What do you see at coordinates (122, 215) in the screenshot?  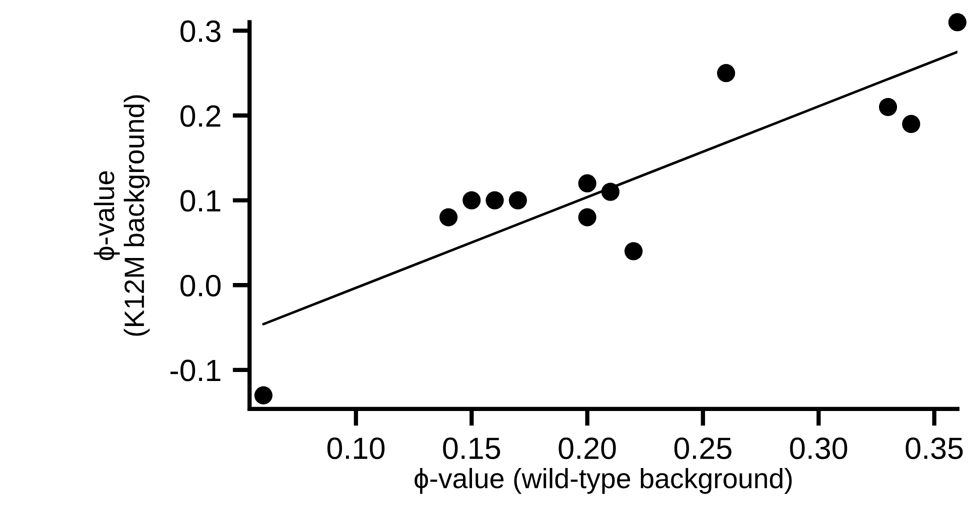 I see `y-axis-title: ϕ-value (K12M background)` at bounding box center [122, 215].